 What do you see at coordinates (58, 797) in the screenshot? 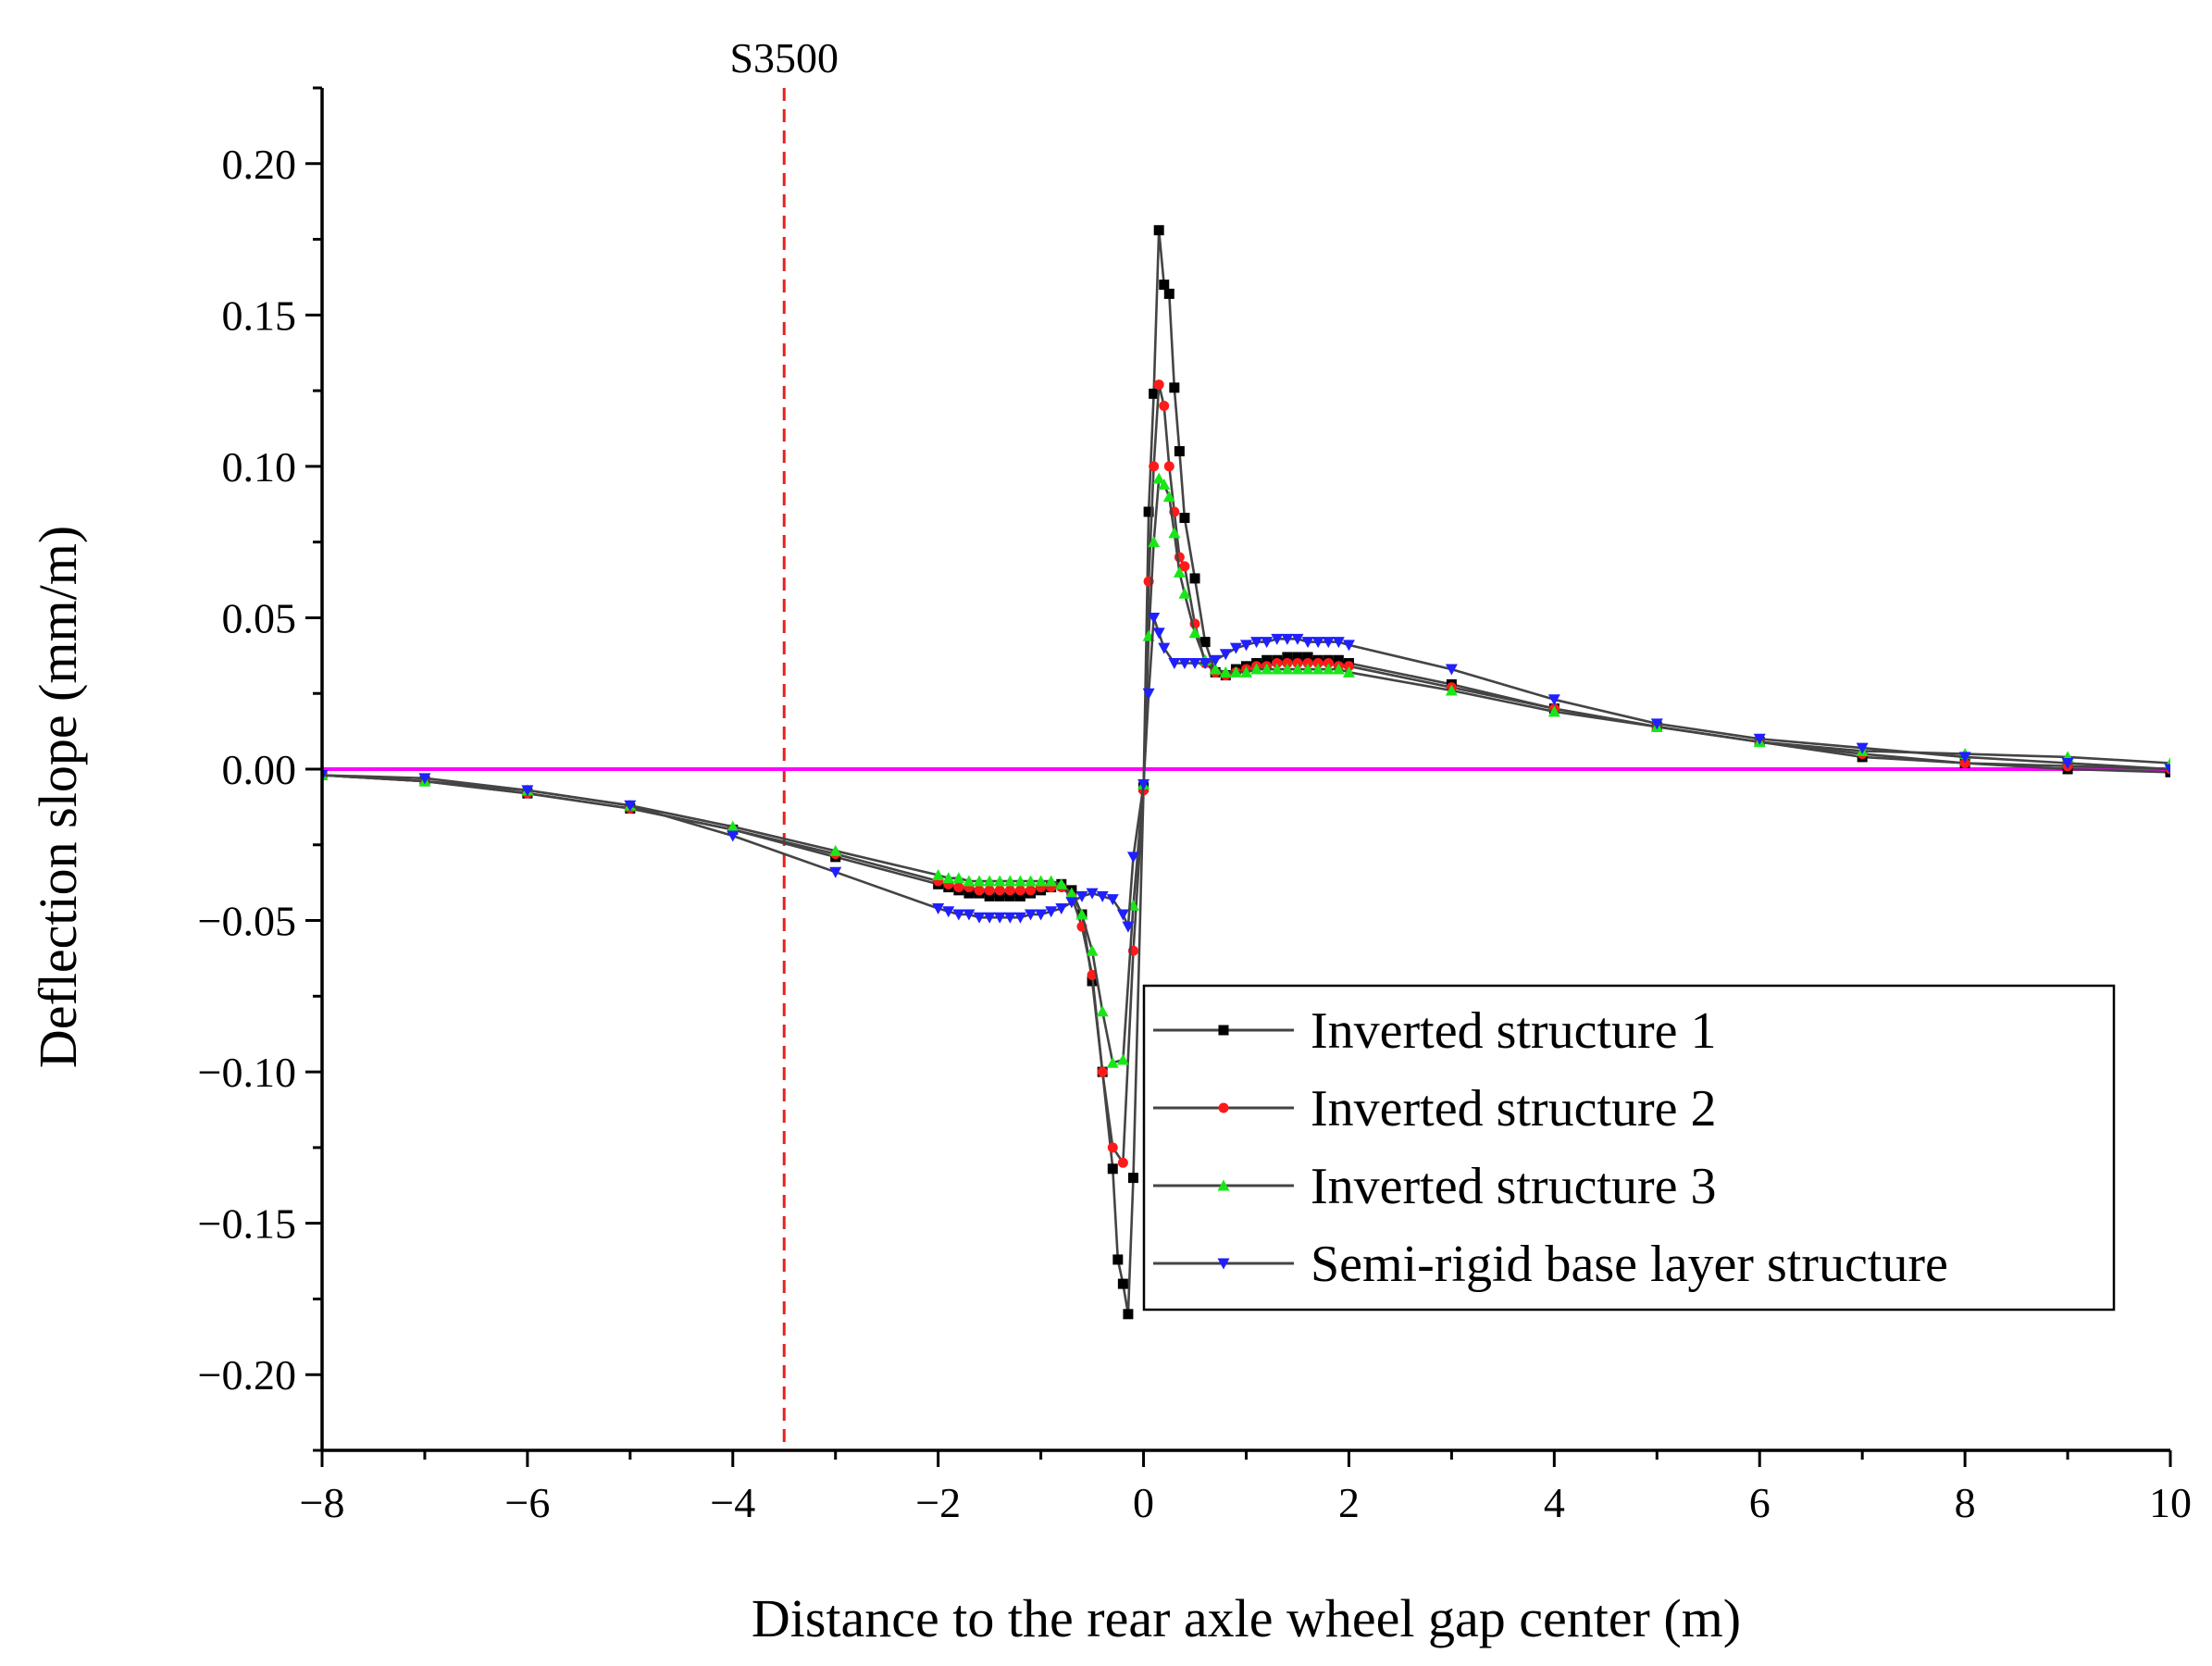
I see `y-axis-title: Deflection slope (mm/m)` at bounding box center [58, 797].